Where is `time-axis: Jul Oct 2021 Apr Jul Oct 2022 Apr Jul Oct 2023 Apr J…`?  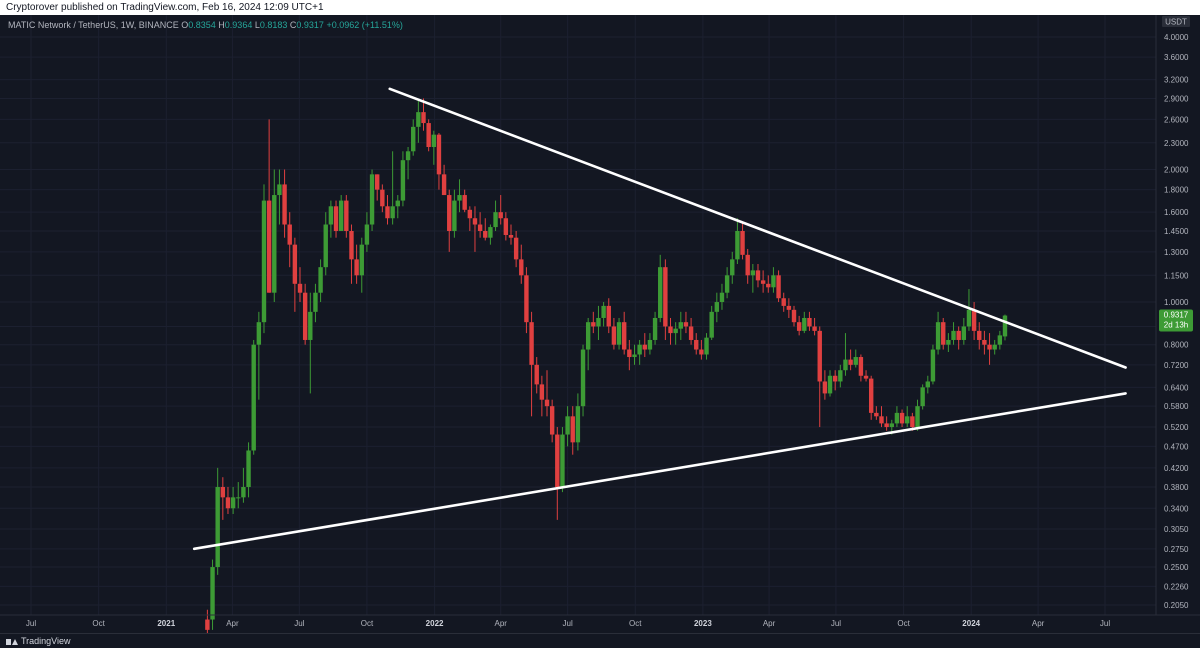 time-axis: Jul Oct 2021 Apr Jul Oct 2022 Apr Jul Oct 2023 Apr J… is located at coordinates (600, 621).